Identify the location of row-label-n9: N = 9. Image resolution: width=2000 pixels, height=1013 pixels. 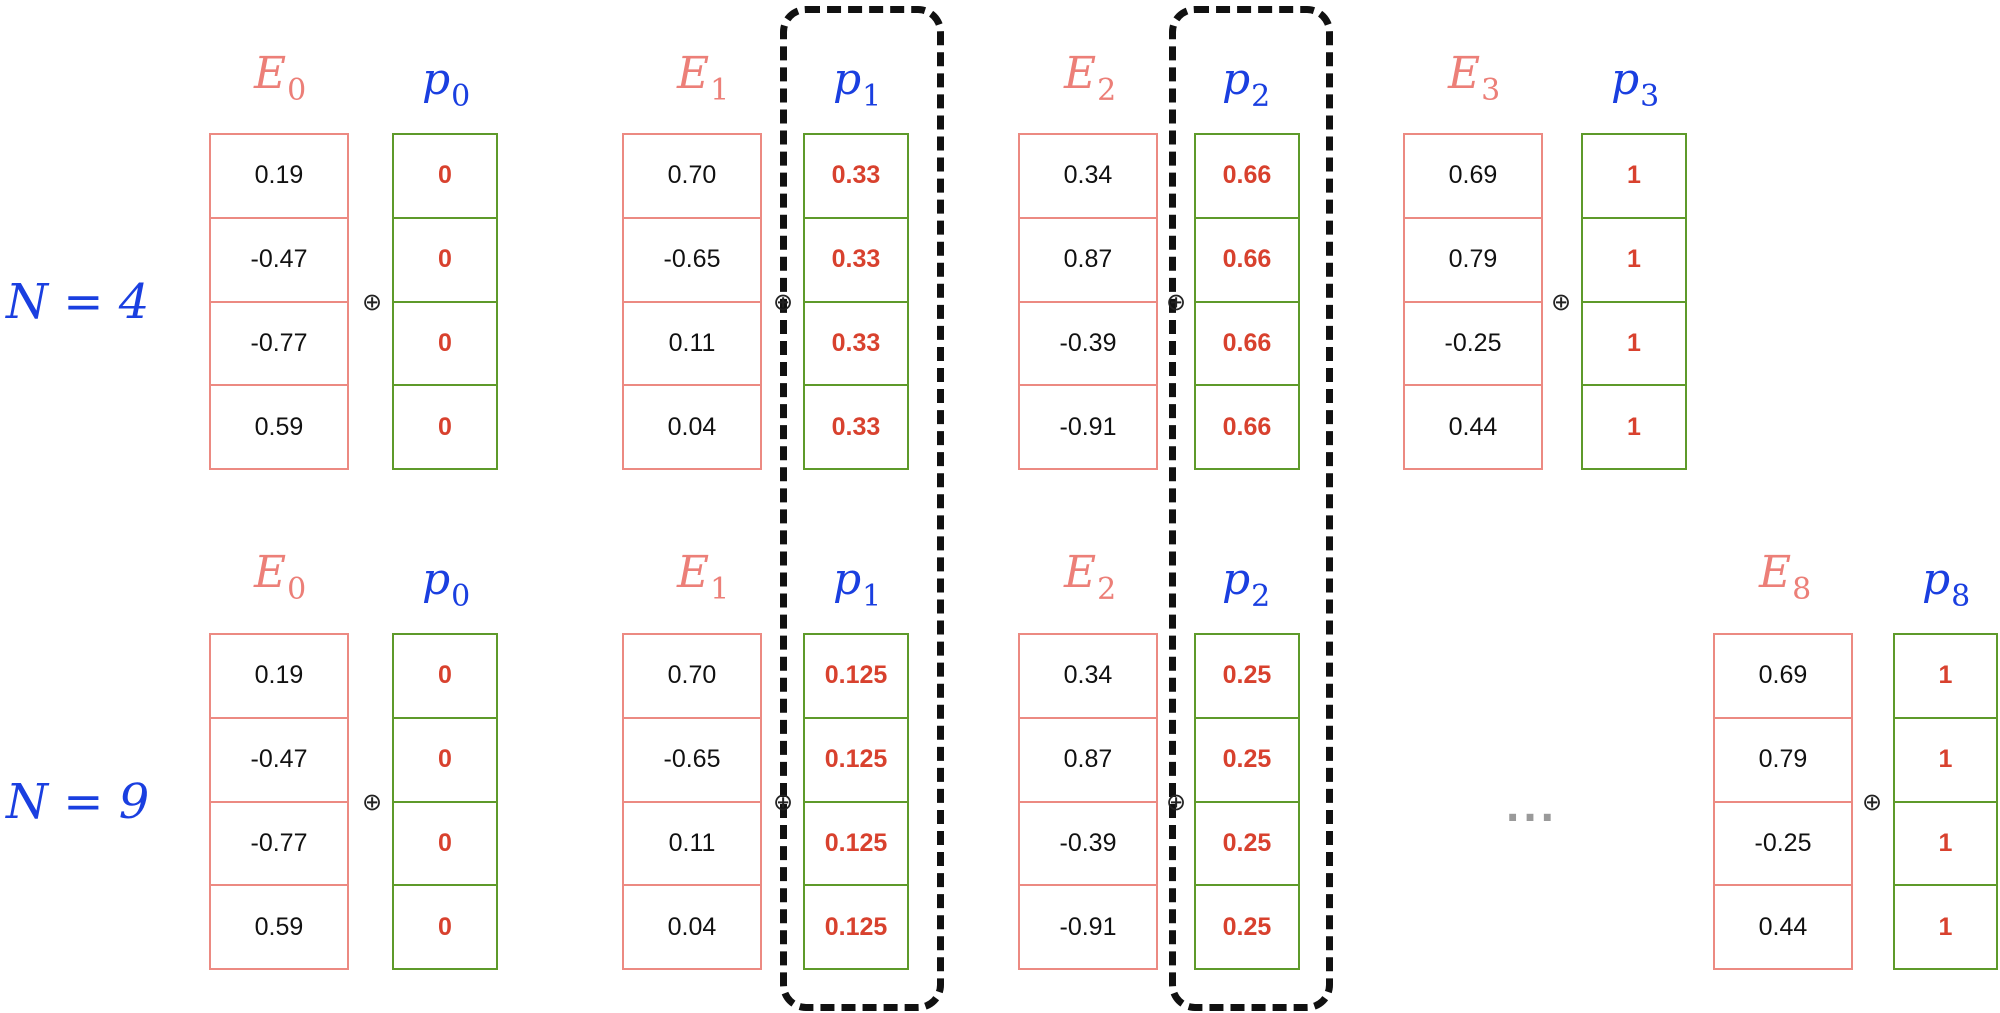
(78, 802).